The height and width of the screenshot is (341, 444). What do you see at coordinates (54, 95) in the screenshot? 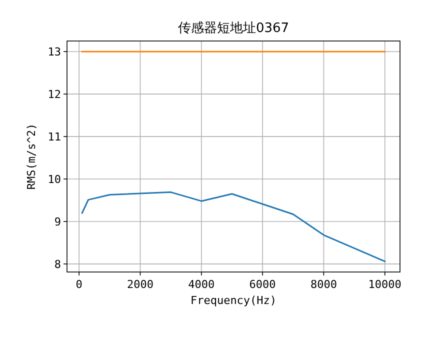
I see `y-tick-label: 12` at bounding box center [54, 95].